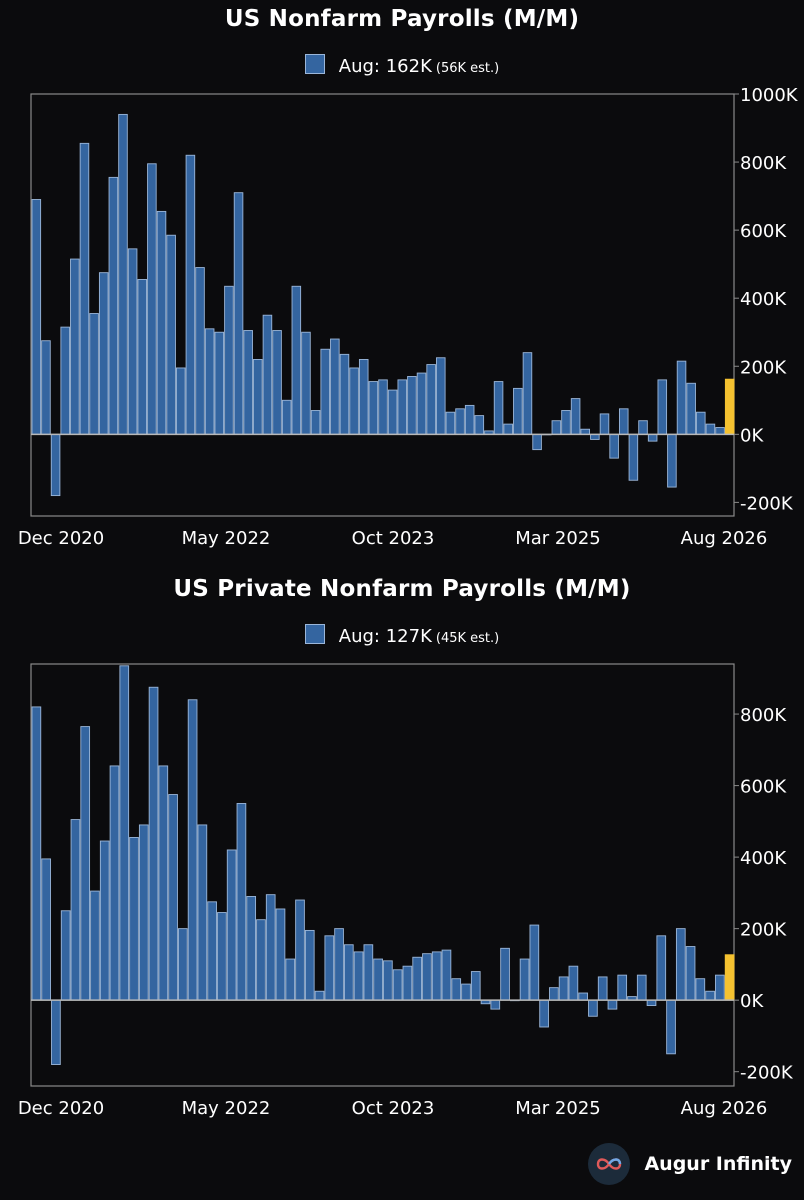  What do you see at coordinates (729, 977) in the screenshot?
I see `bar-latest` at bounding box center [729, 977].